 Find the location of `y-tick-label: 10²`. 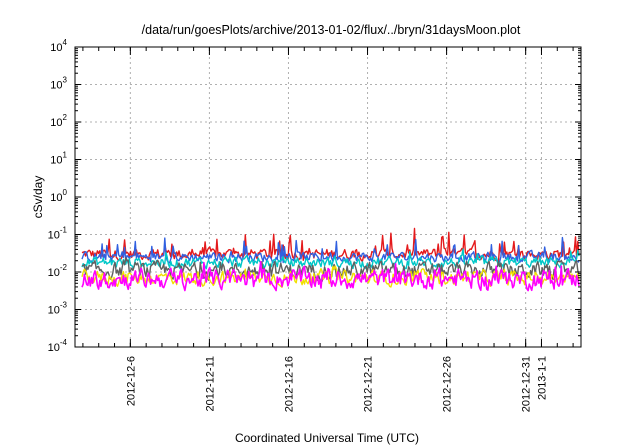

y-tick-label: 10² is located at coordinates (58, 121).